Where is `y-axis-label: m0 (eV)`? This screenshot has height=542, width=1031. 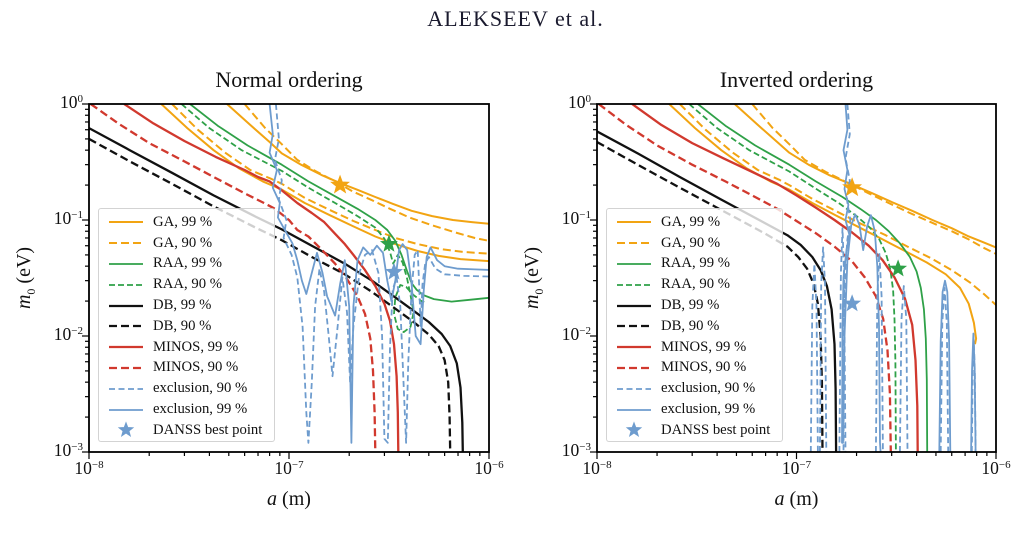 y-axis-label: m0 (eV) is located at coordinates (534, 278).